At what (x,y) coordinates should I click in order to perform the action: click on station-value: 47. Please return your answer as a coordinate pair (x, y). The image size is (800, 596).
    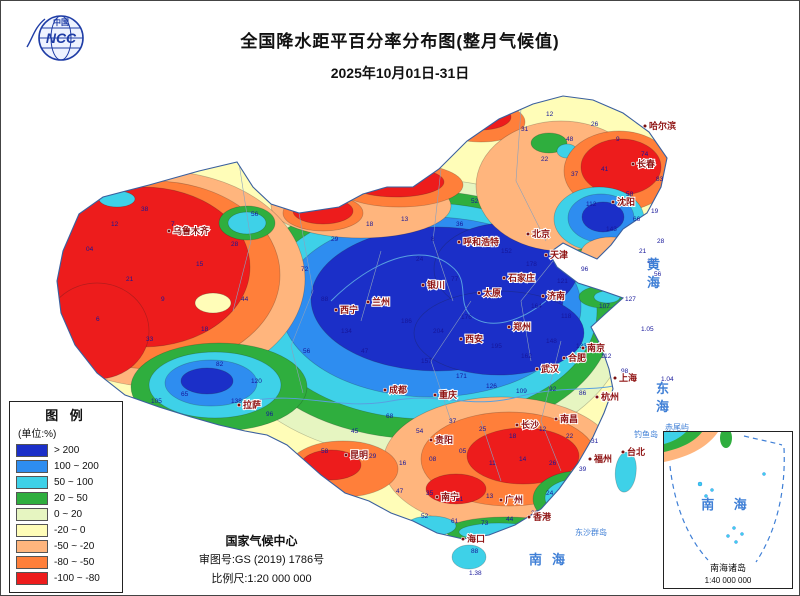
    Looking at the image, I should click on (365, 351).